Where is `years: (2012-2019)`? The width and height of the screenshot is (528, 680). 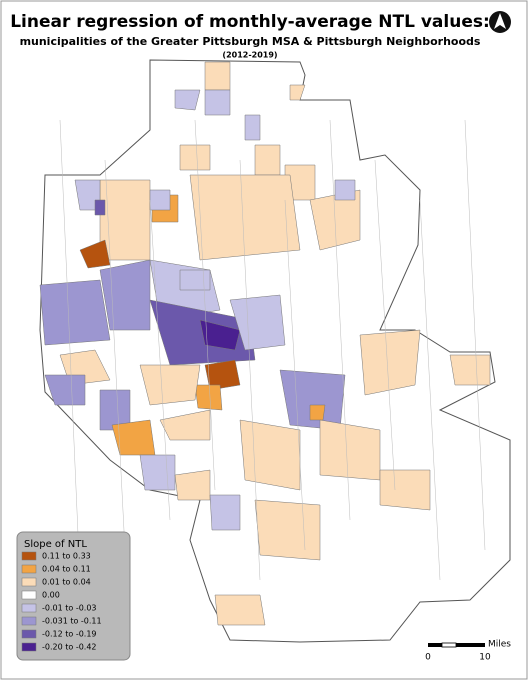
years: (2012-2019) is located at coordinates (249, 55).